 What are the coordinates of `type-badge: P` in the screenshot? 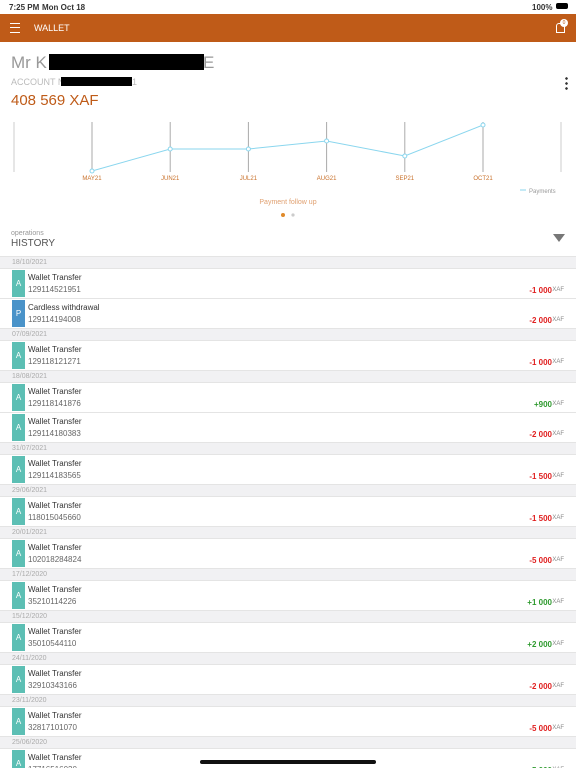 It's located at (18, 313).